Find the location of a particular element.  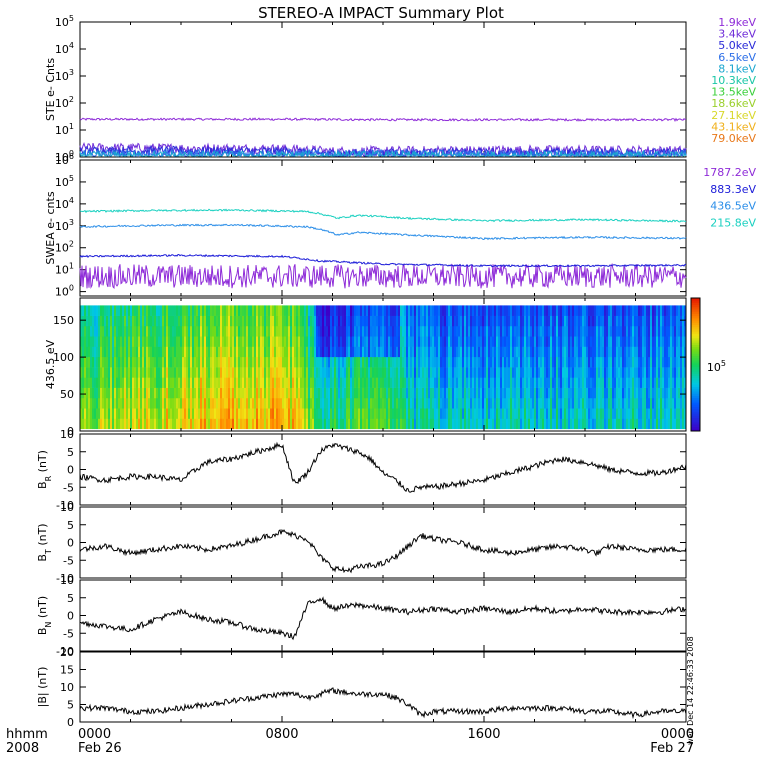

x-tick-sublabel: Feb 27 is located at coordinates (672, 748).